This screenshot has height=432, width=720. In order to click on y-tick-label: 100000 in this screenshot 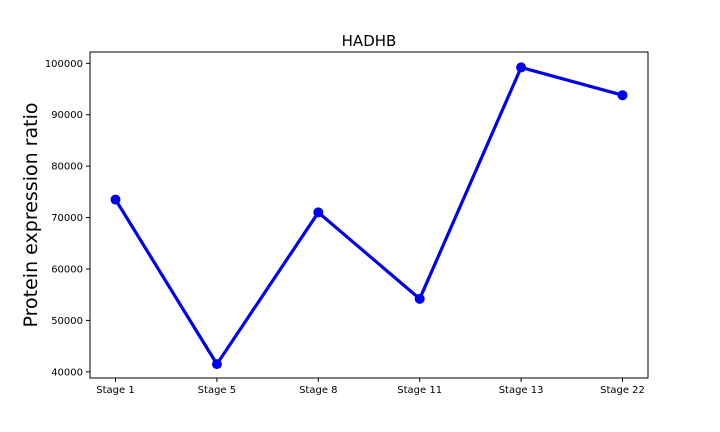, I will do `click(64, 64)`.